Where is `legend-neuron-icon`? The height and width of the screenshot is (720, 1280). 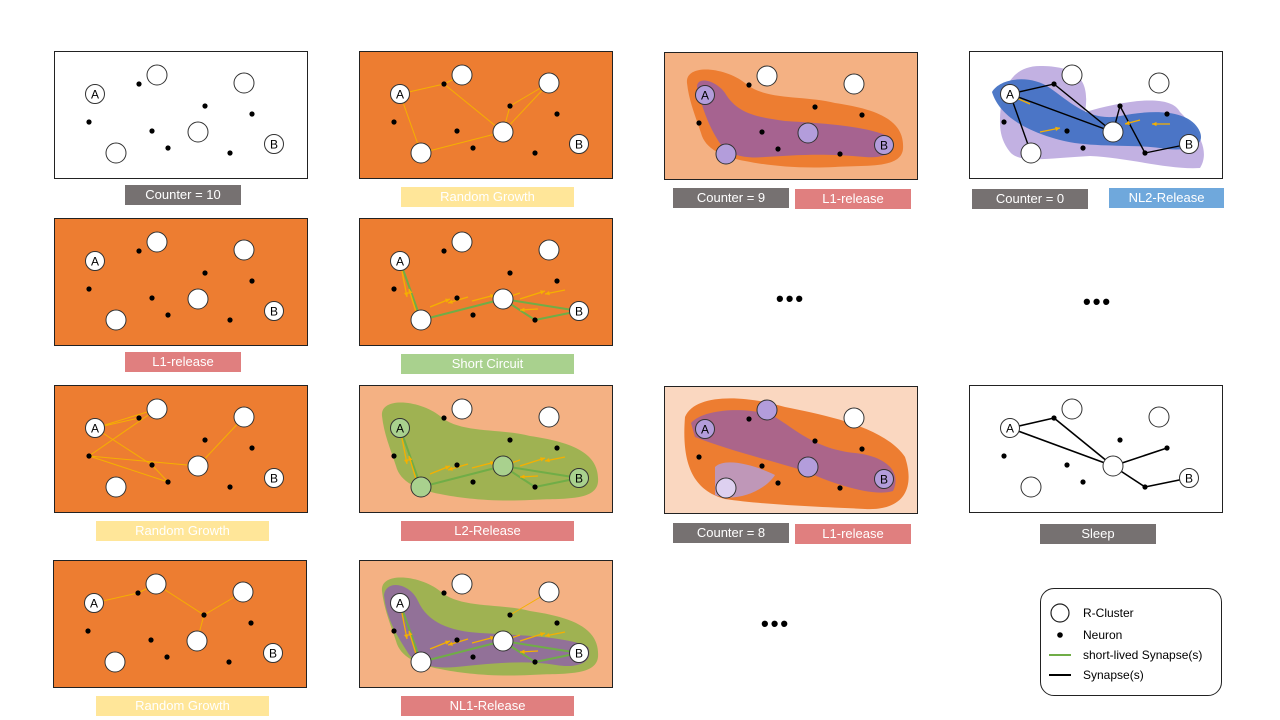 legend-neuron-icon is located at coordinates (1060, 635).